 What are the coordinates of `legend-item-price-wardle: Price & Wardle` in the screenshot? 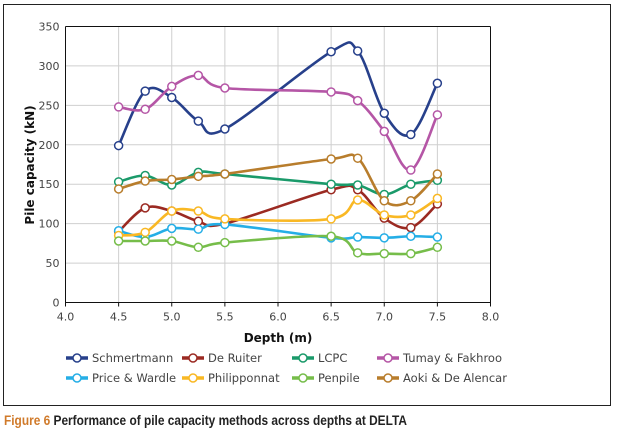 It's located at (121, 378).